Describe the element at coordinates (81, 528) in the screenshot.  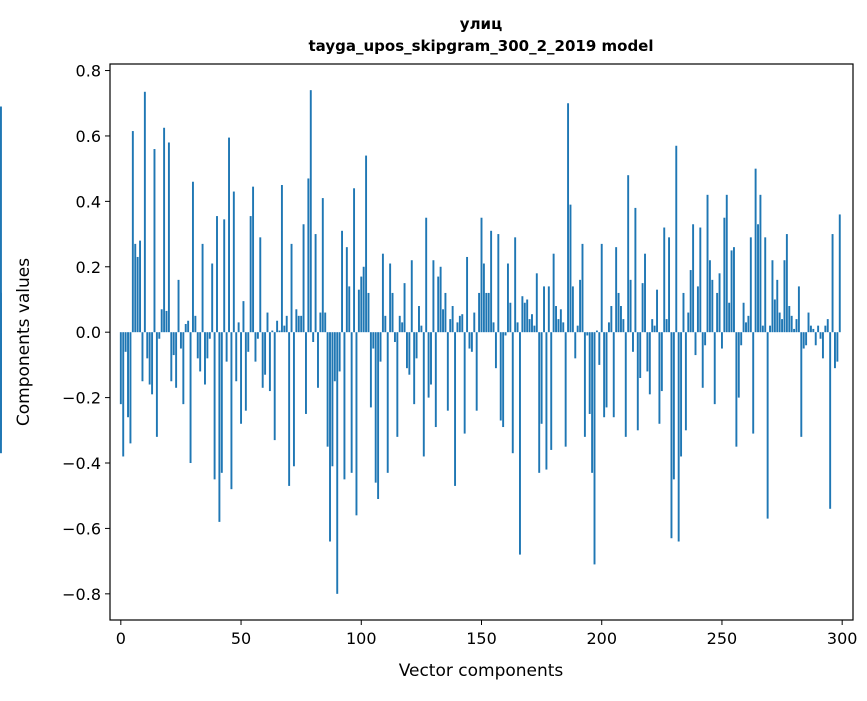
I see `y-tick-label: −0.6` at that location.